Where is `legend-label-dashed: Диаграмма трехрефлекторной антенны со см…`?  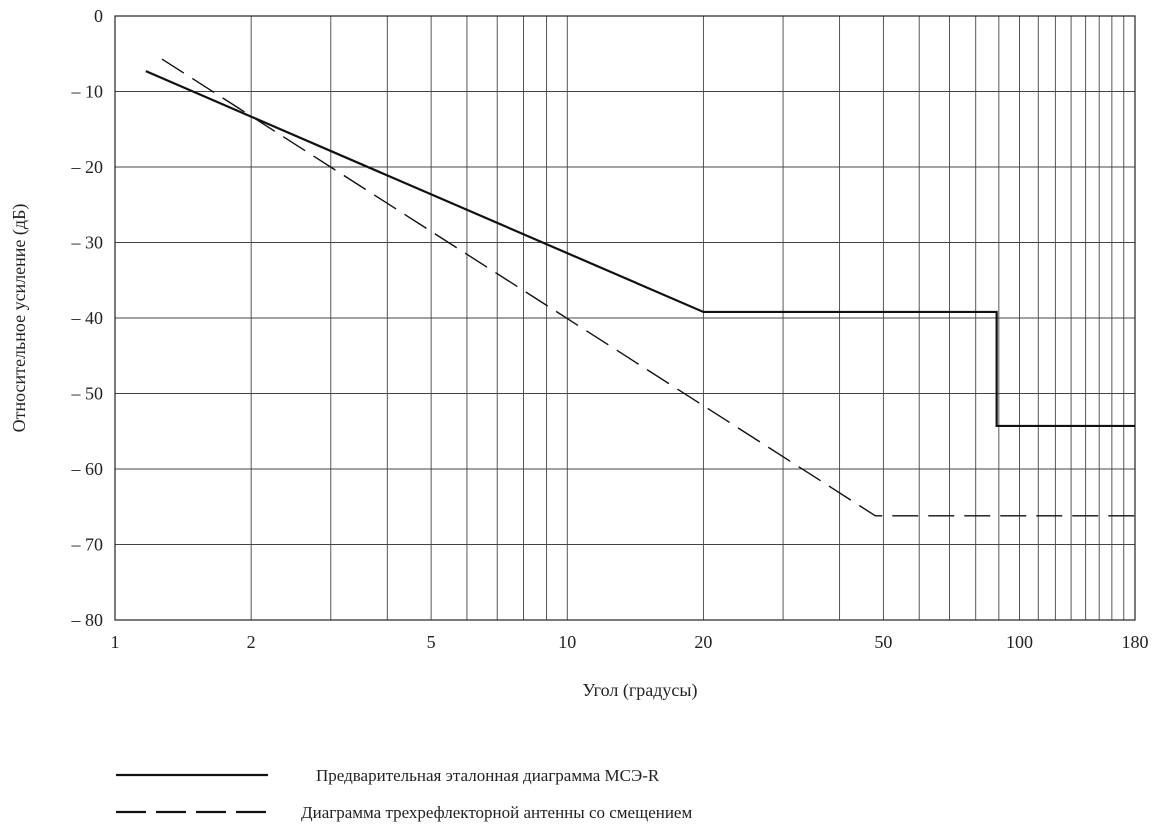 legend-label-dashed: Диаграмма трехрефлекторной антенны со см… is located at coordinates (496, 812).